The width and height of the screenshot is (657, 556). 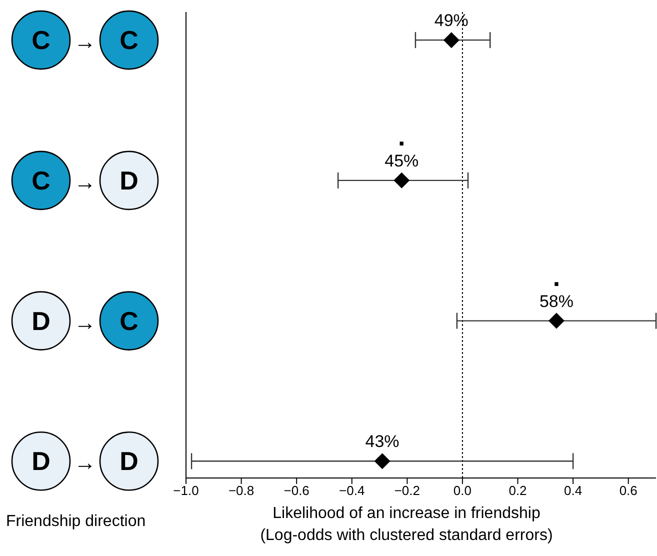 What do you see at coordinates (406, 525) in the screenshot?
I see `x-axis-title: Likelihood of an increase in friendship (Log-odds with clustered standard errors)` at bounding box center [406, 525].